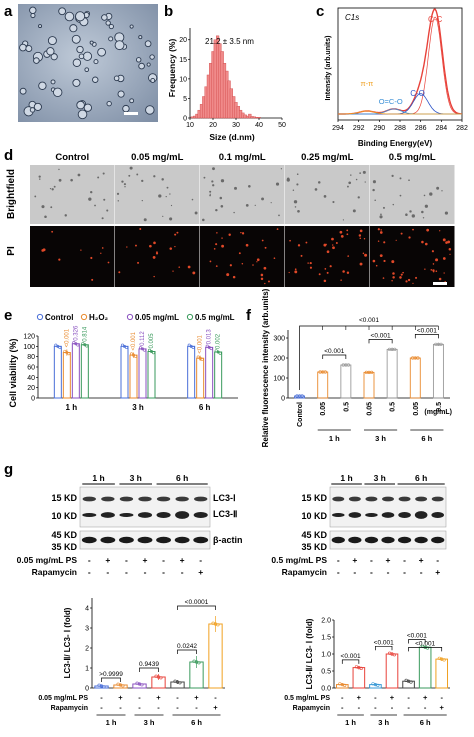  Describe the element at coordinates (183, 79) in the screenshot. I see `hist-ytick-label: 10` at that location.